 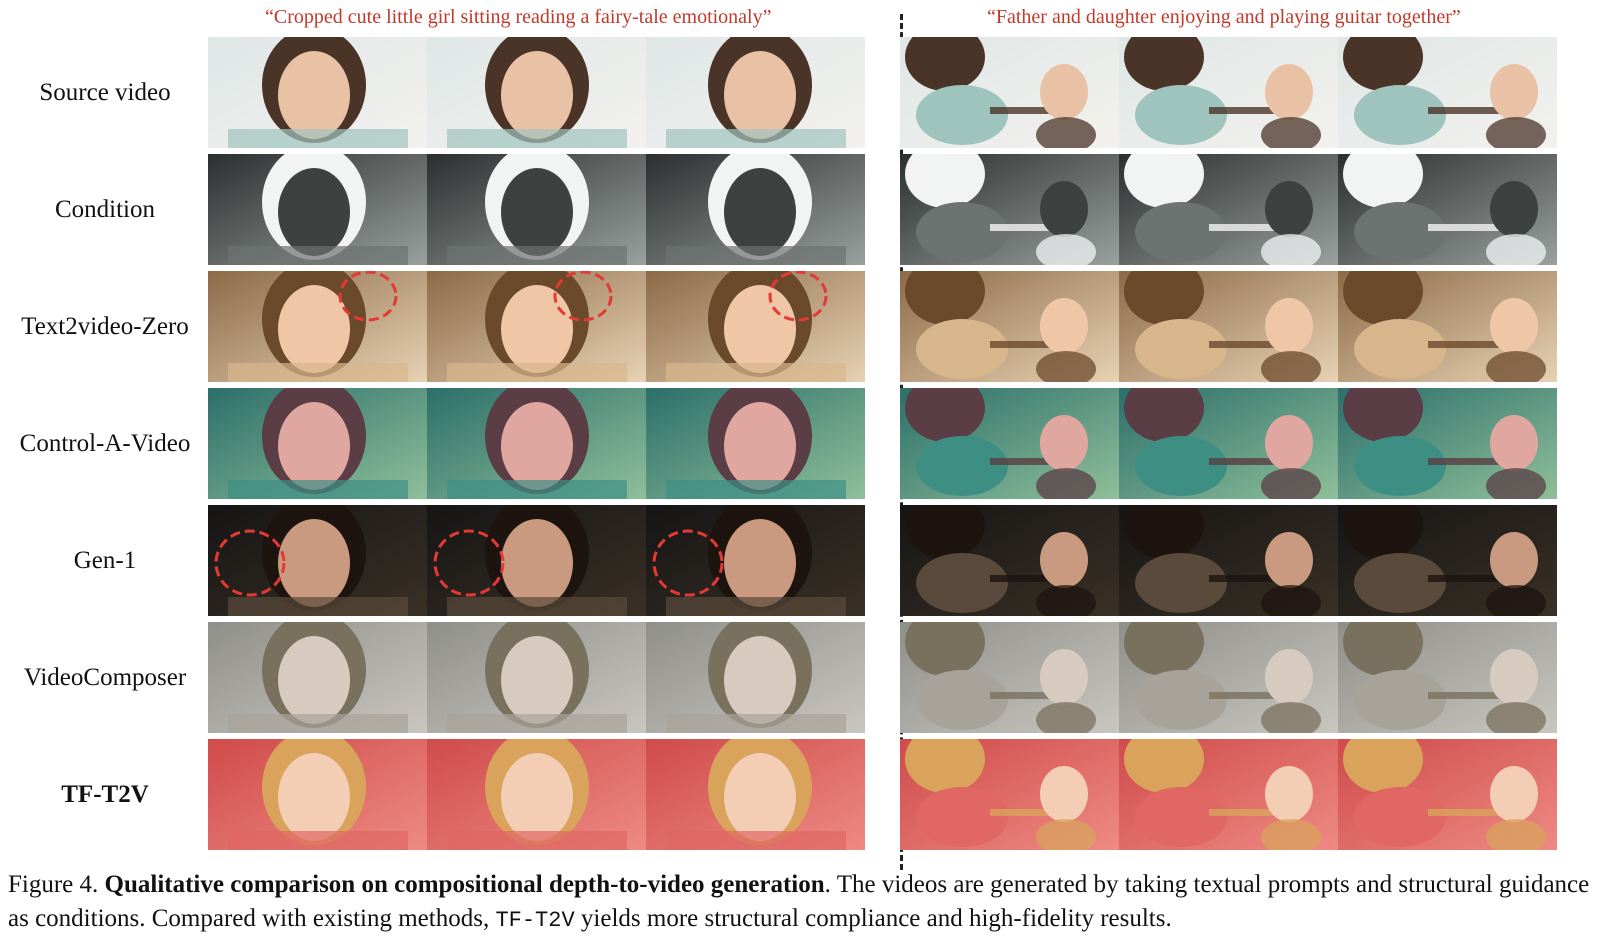 I want to click on row-label: Text2video-Zero, so click(x=105, y=326).